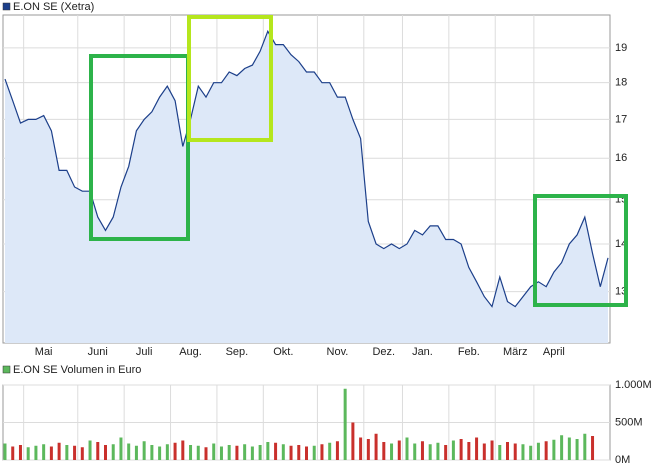 This screenshot has width=654, height=469. Describe the element at coordinates (77, 370) in the screenshot. I see `legend-label: E.ON SE Volumen in Euro` at that location.